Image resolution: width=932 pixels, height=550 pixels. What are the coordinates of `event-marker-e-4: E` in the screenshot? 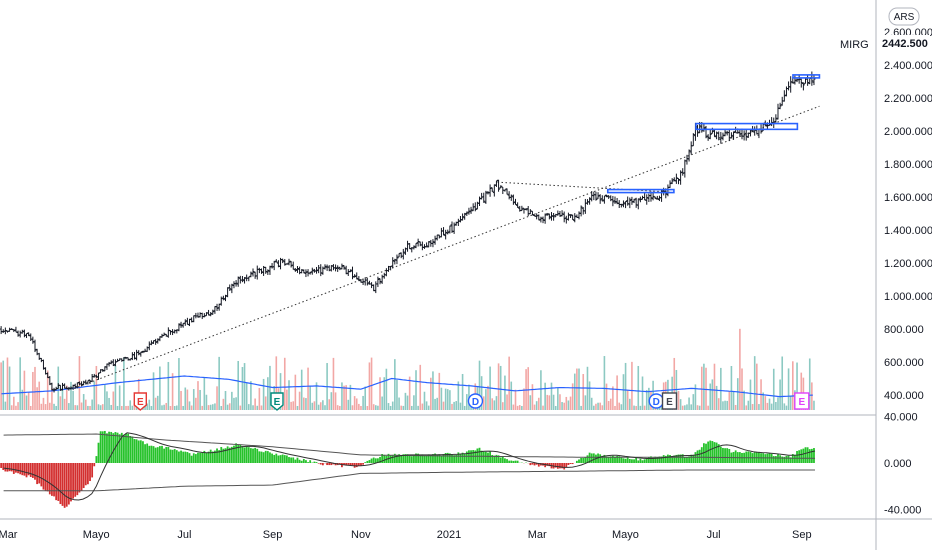 It's located at (669, 401).